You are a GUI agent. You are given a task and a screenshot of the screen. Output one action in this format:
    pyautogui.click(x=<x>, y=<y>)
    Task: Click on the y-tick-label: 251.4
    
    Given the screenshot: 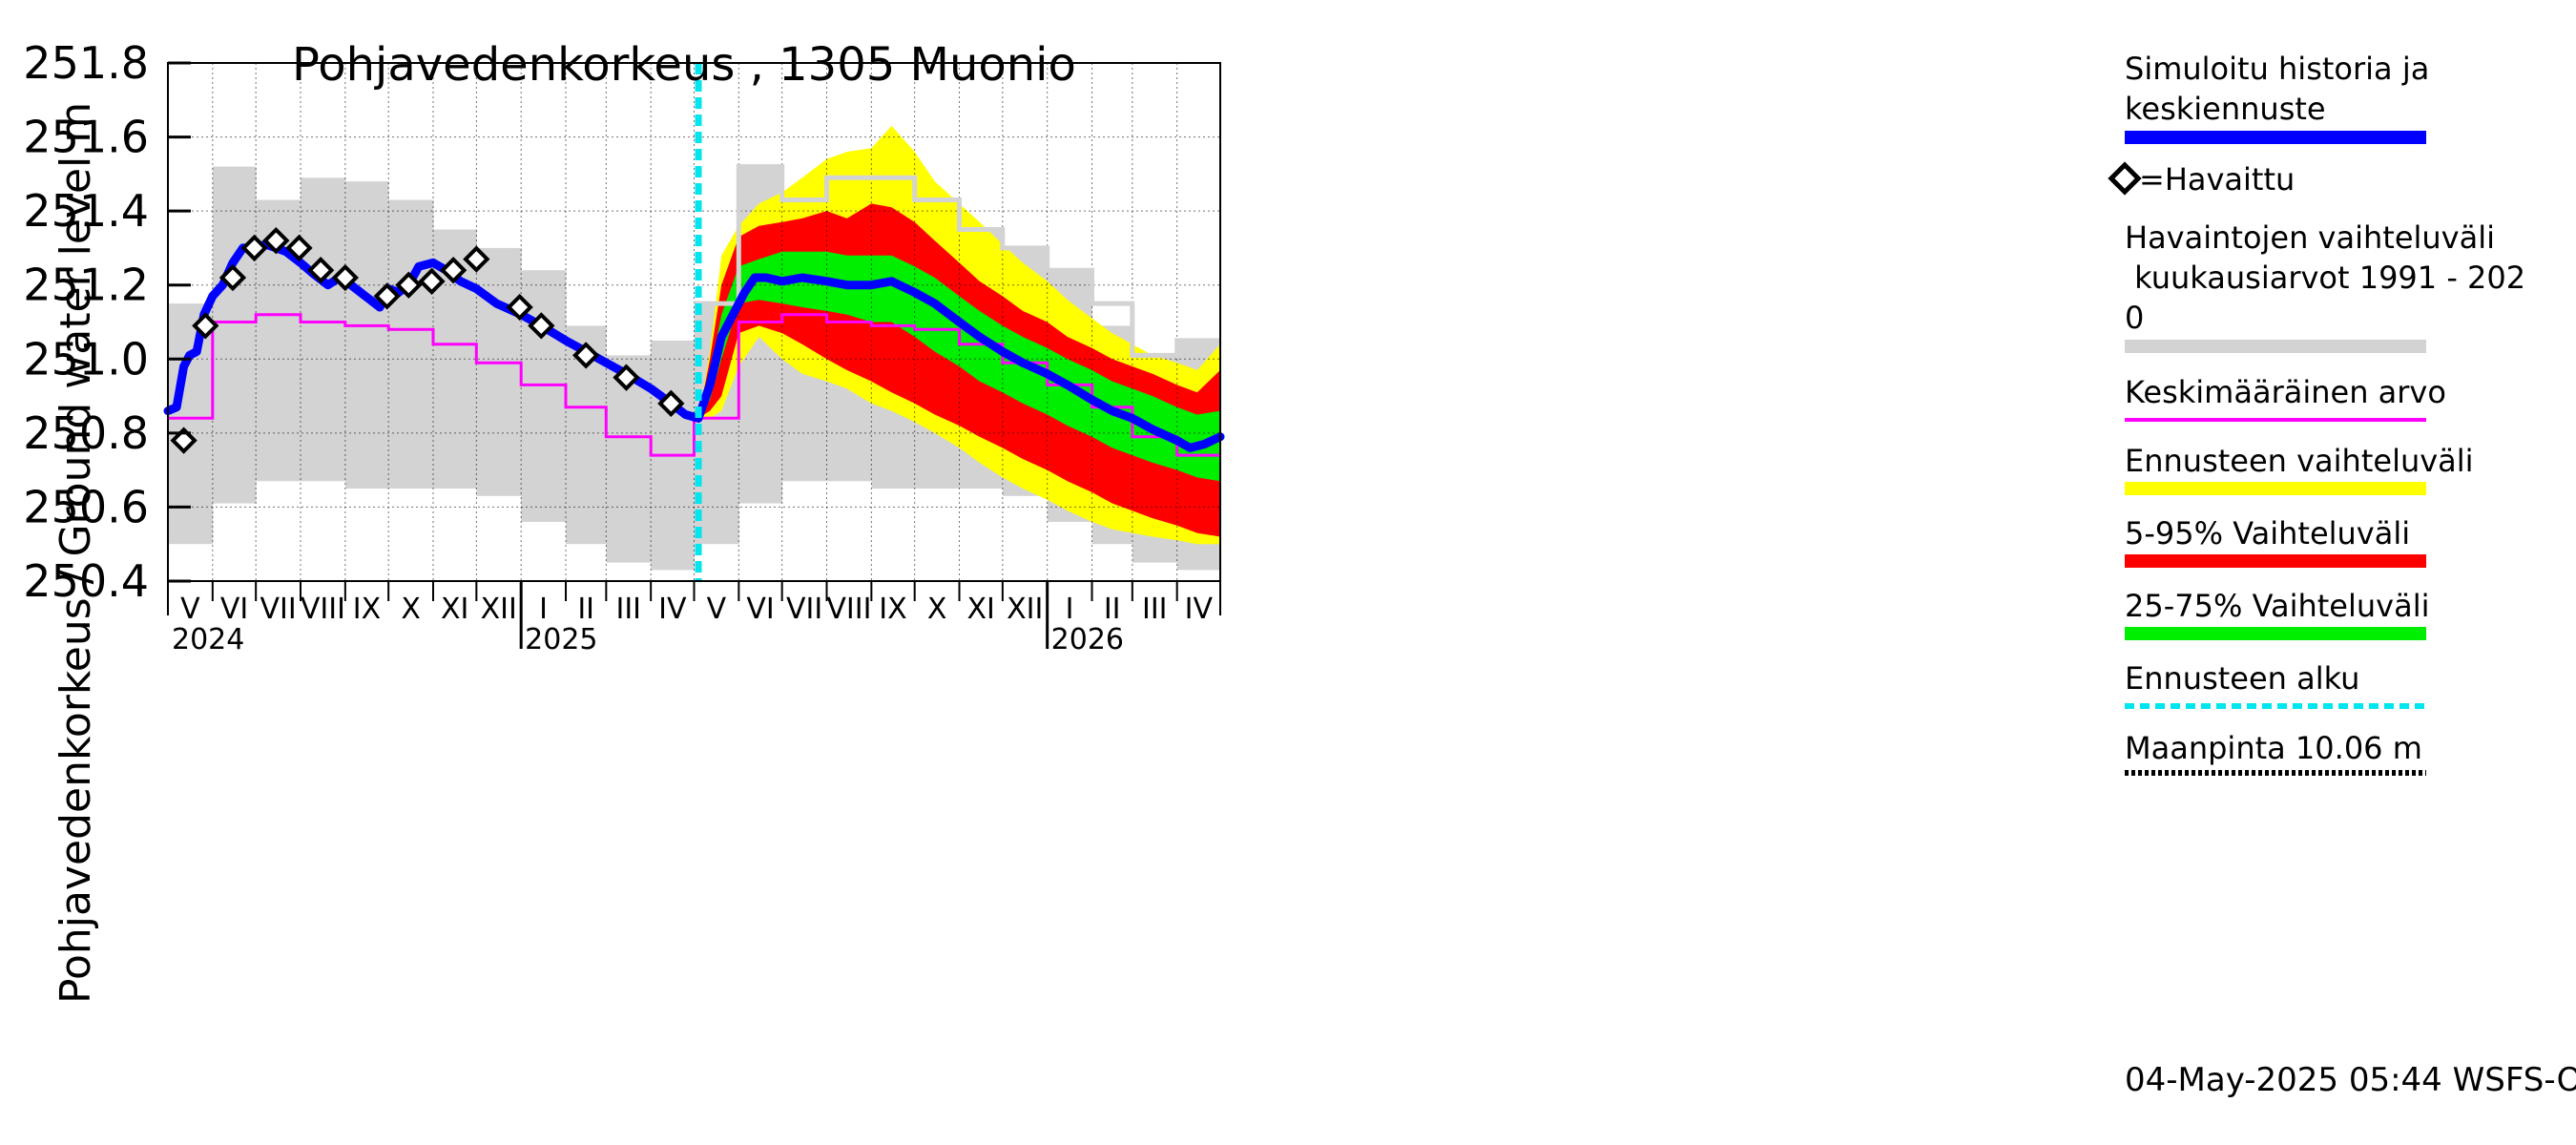 What is the action you would take?
    pyautogui.click(x=86, y=211)
    